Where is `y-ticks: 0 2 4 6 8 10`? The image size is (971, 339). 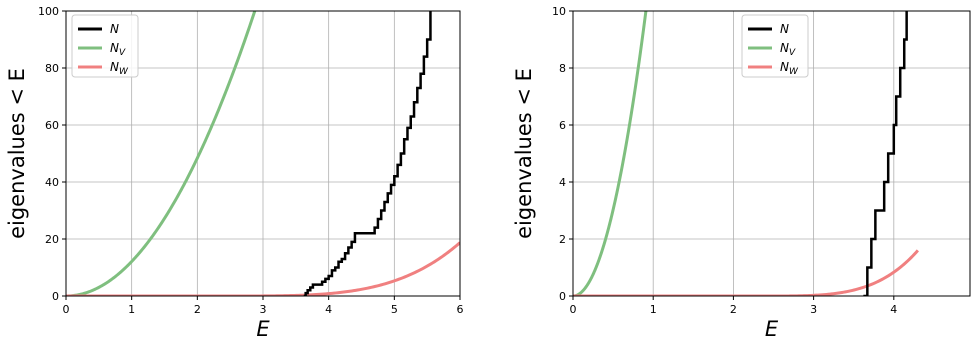
y-ticks: 0 2 4 6 8 10 is located at coordinates (562, 154).